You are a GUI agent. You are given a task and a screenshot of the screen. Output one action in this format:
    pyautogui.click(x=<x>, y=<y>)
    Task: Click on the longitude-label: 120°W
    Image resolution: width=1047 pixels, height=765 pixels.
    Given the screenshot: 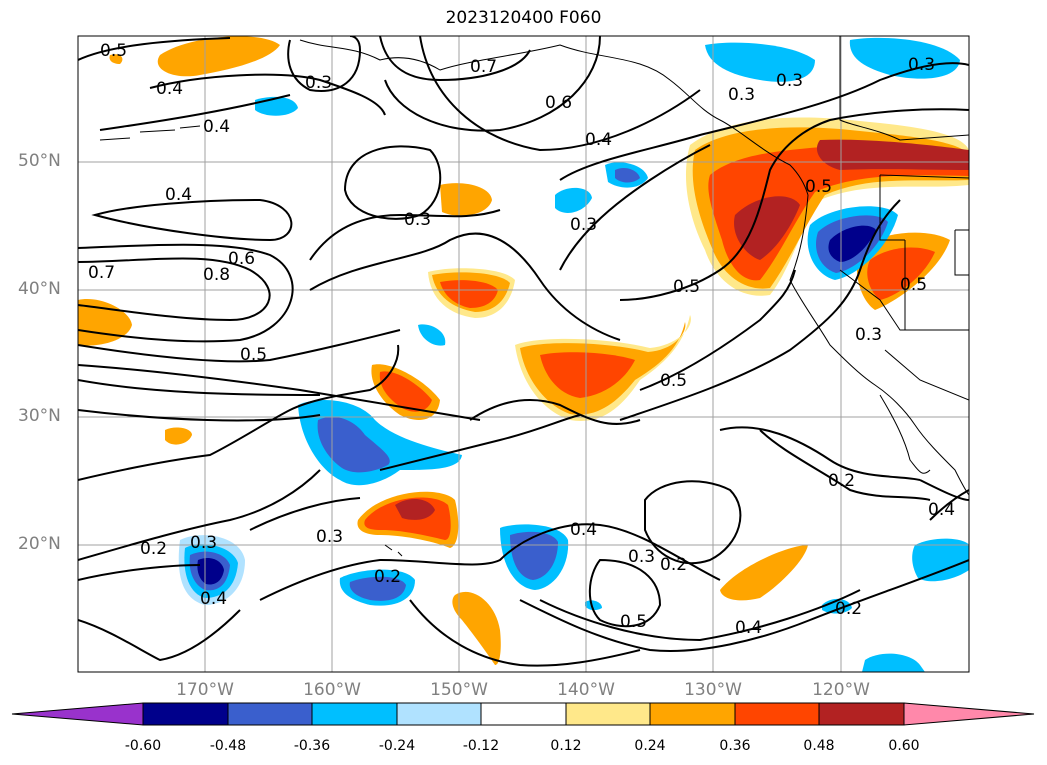 What is the action you would take?
    pyautogui.click(x=841, y=690)
    